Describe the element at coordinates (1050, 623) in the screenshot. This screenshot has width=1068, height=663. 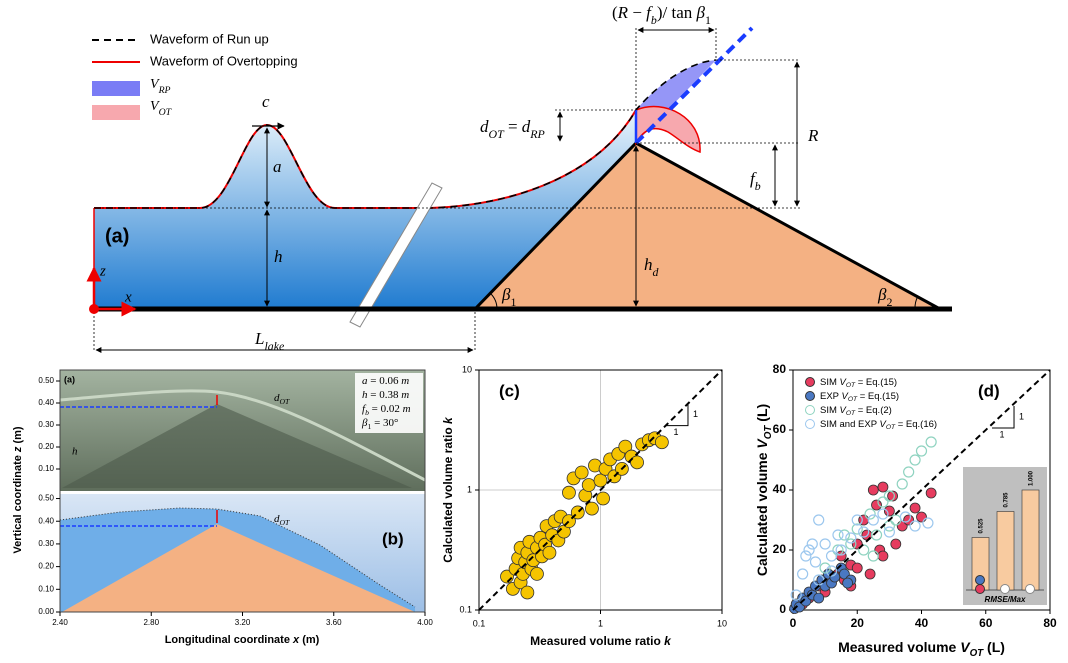
I see `x-tick-label: 80` at that location.